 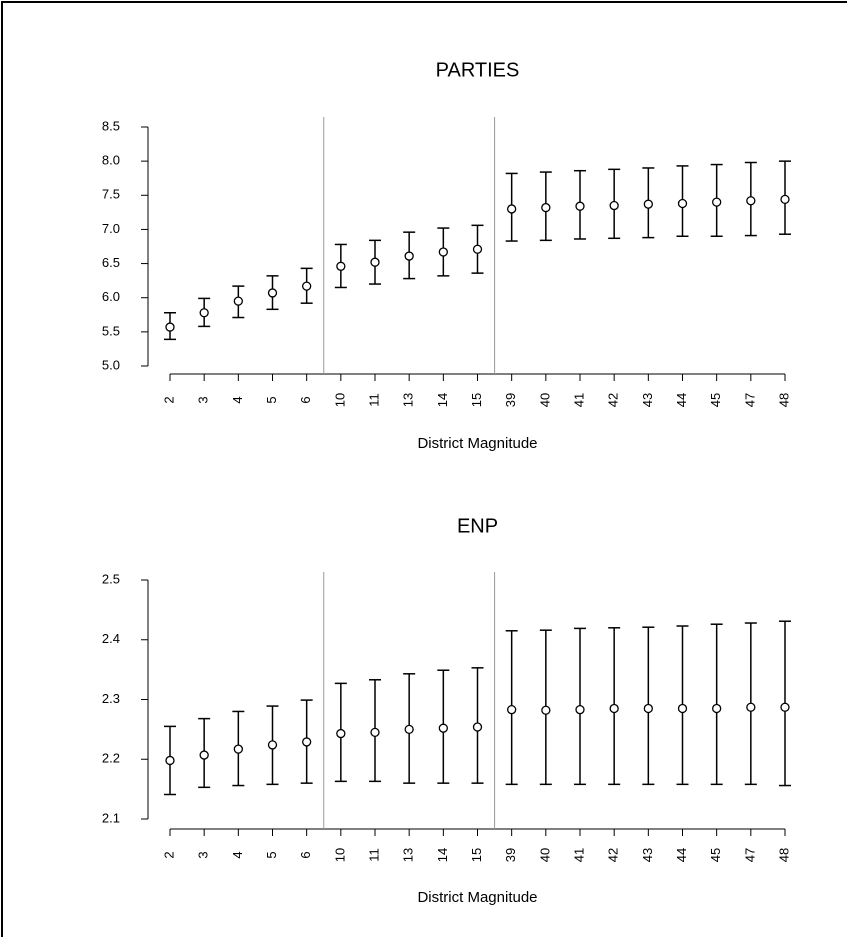 I want to click on y-tick-label: 5.5, so click(x=111, y=330).